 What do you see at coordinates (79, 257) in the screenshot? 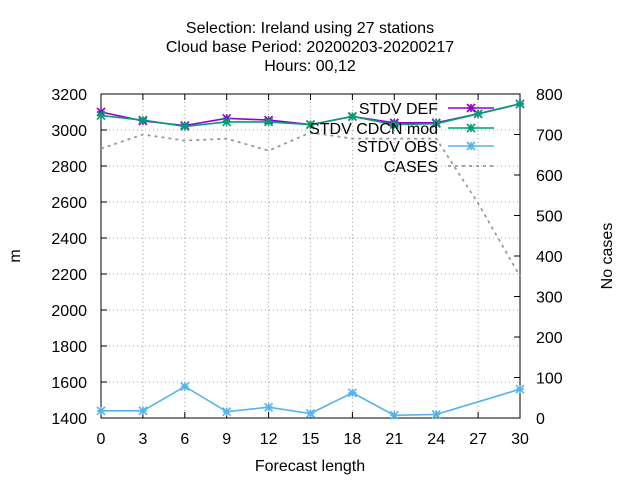
I see `y-axis-ticks: 1400 1600 1800 2000 2200 2400 2600 2800 3000 3200` at bounding box center [79, 257].